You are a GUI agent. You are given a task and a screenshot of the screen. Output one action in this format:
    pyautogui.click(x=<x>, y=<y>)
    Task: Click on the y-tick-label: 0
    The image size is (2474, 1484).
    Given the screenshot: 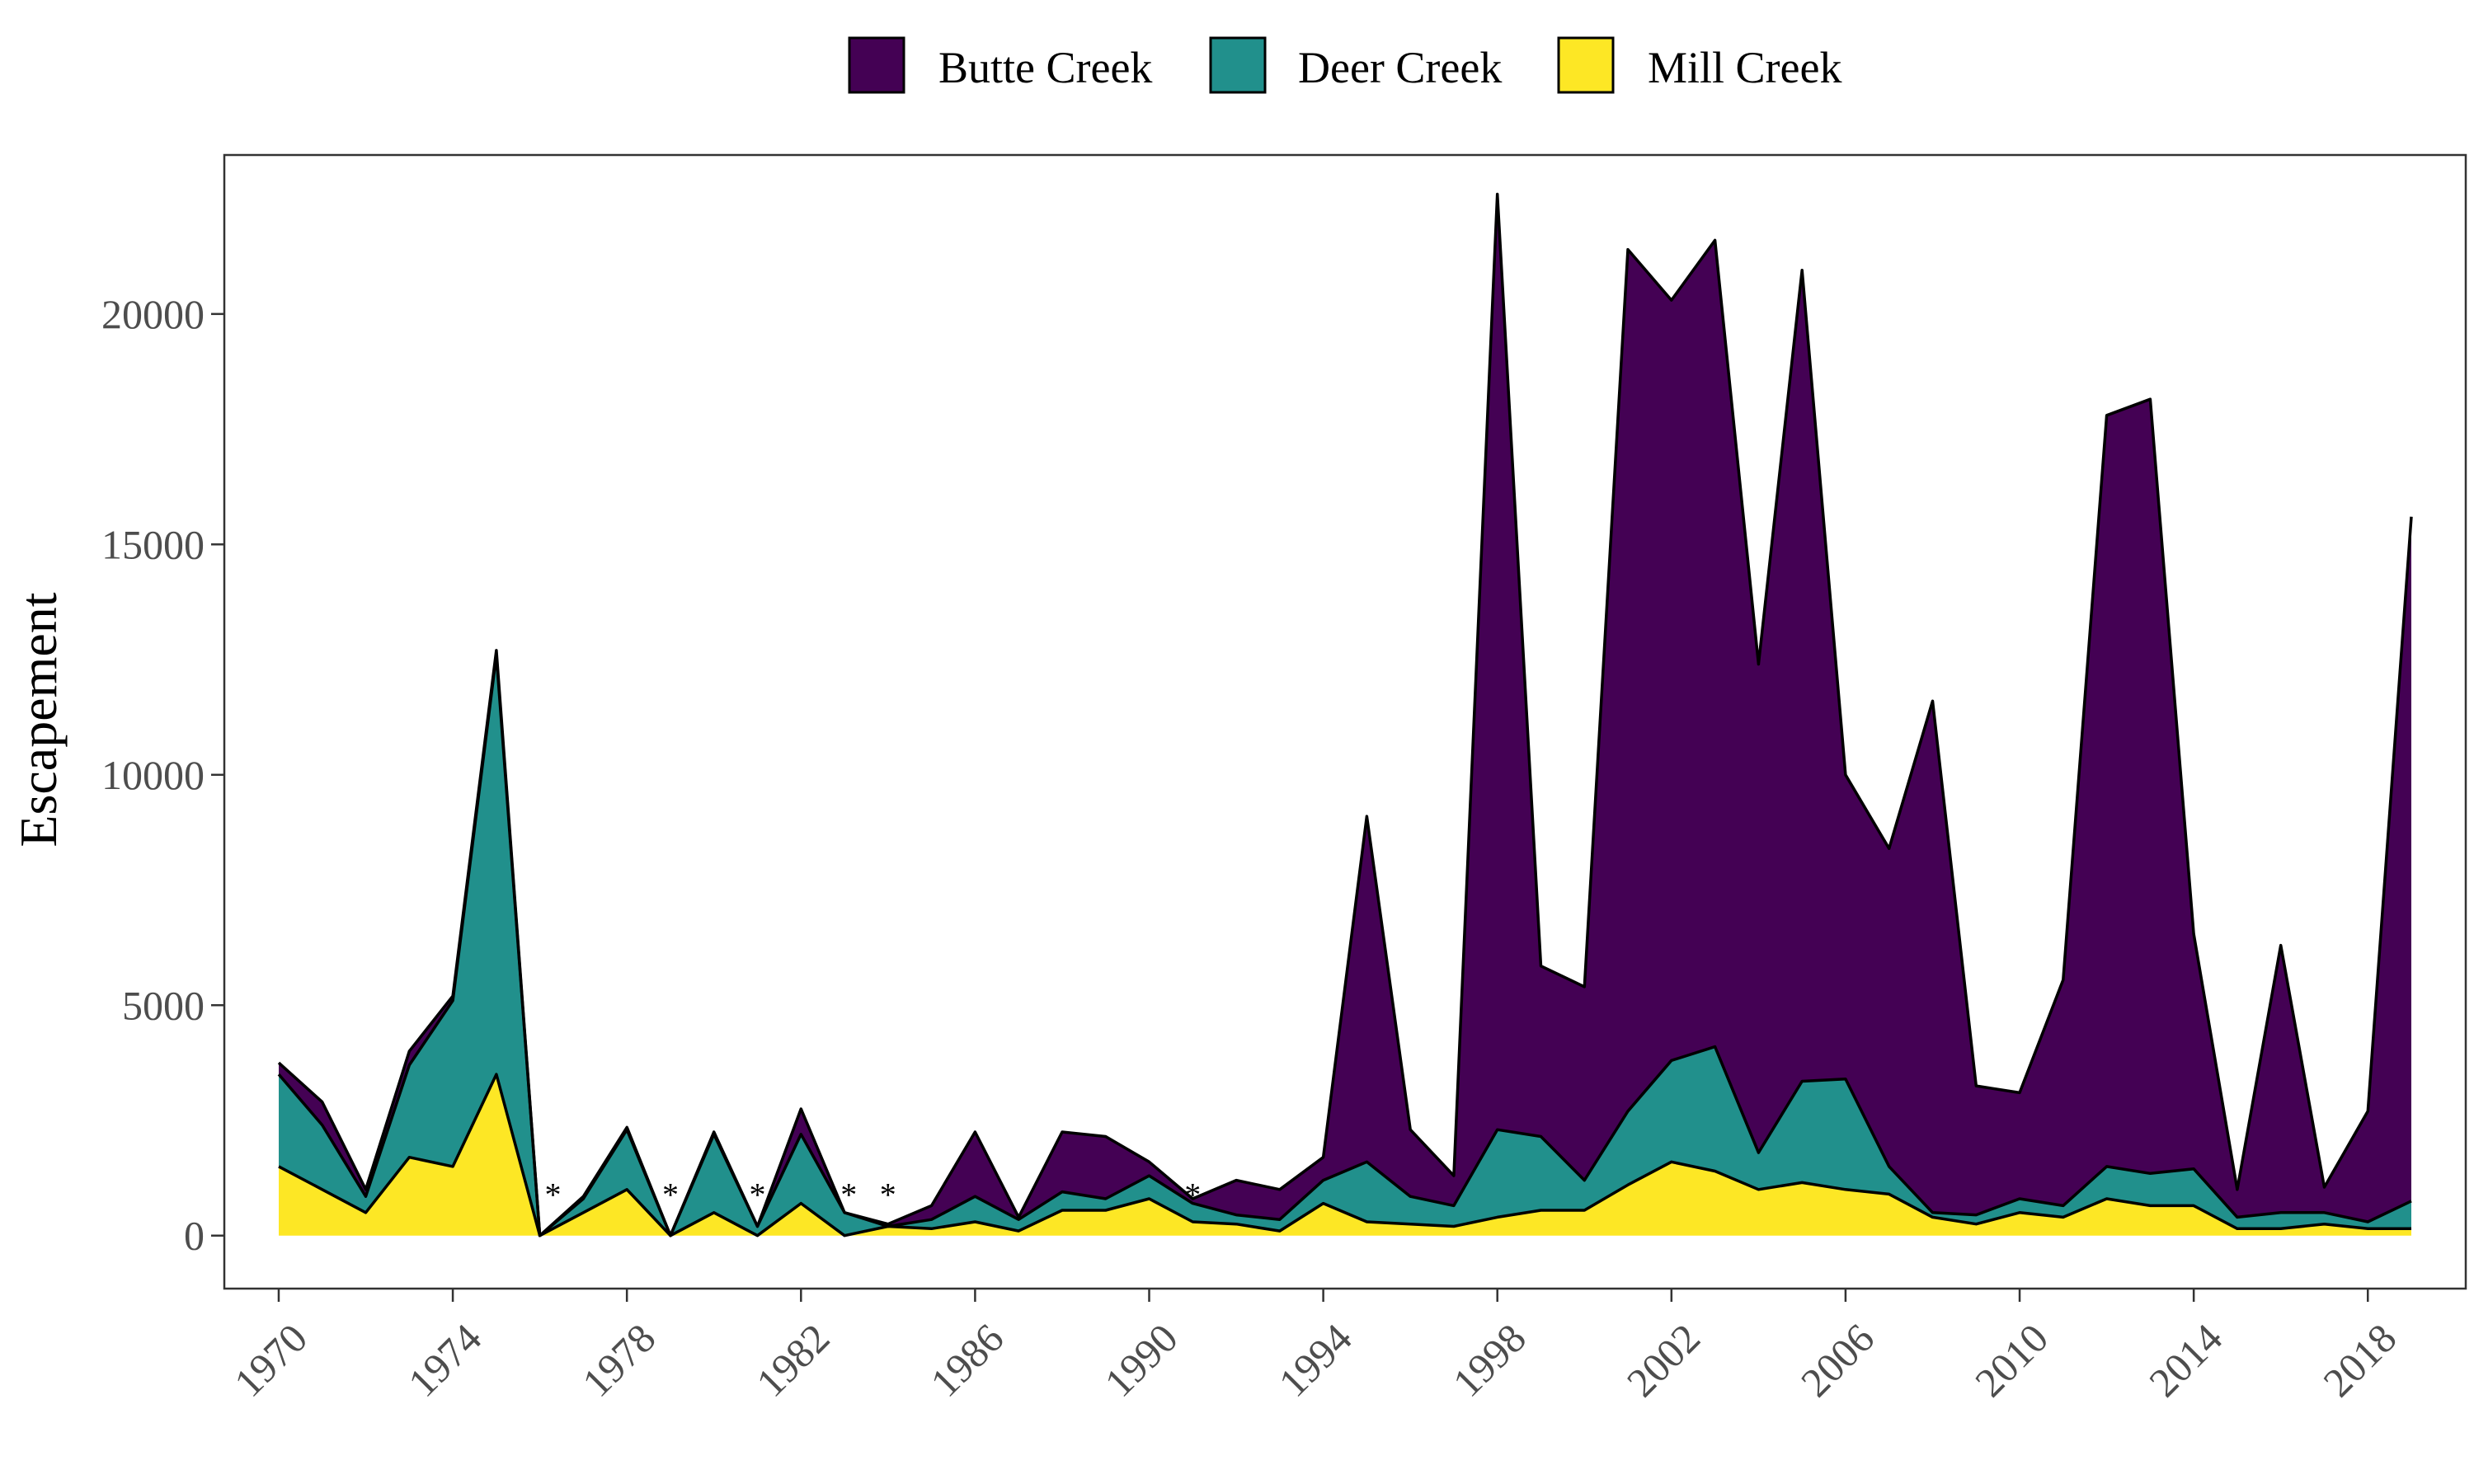 What is the action you would take?
    pyautogui.click(x=194, y=1236)
    